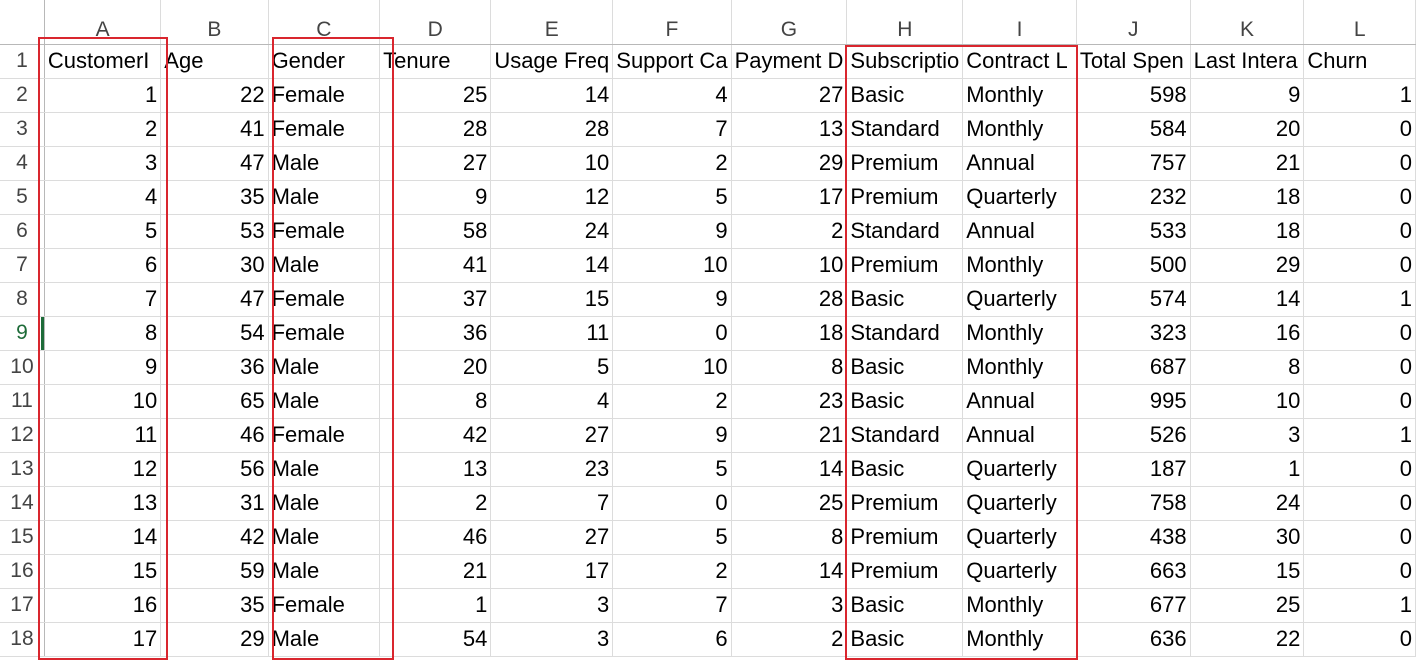 This screenshot has width=1416, height=660. I want to click on cell-a17: 16, so click(103, 605).